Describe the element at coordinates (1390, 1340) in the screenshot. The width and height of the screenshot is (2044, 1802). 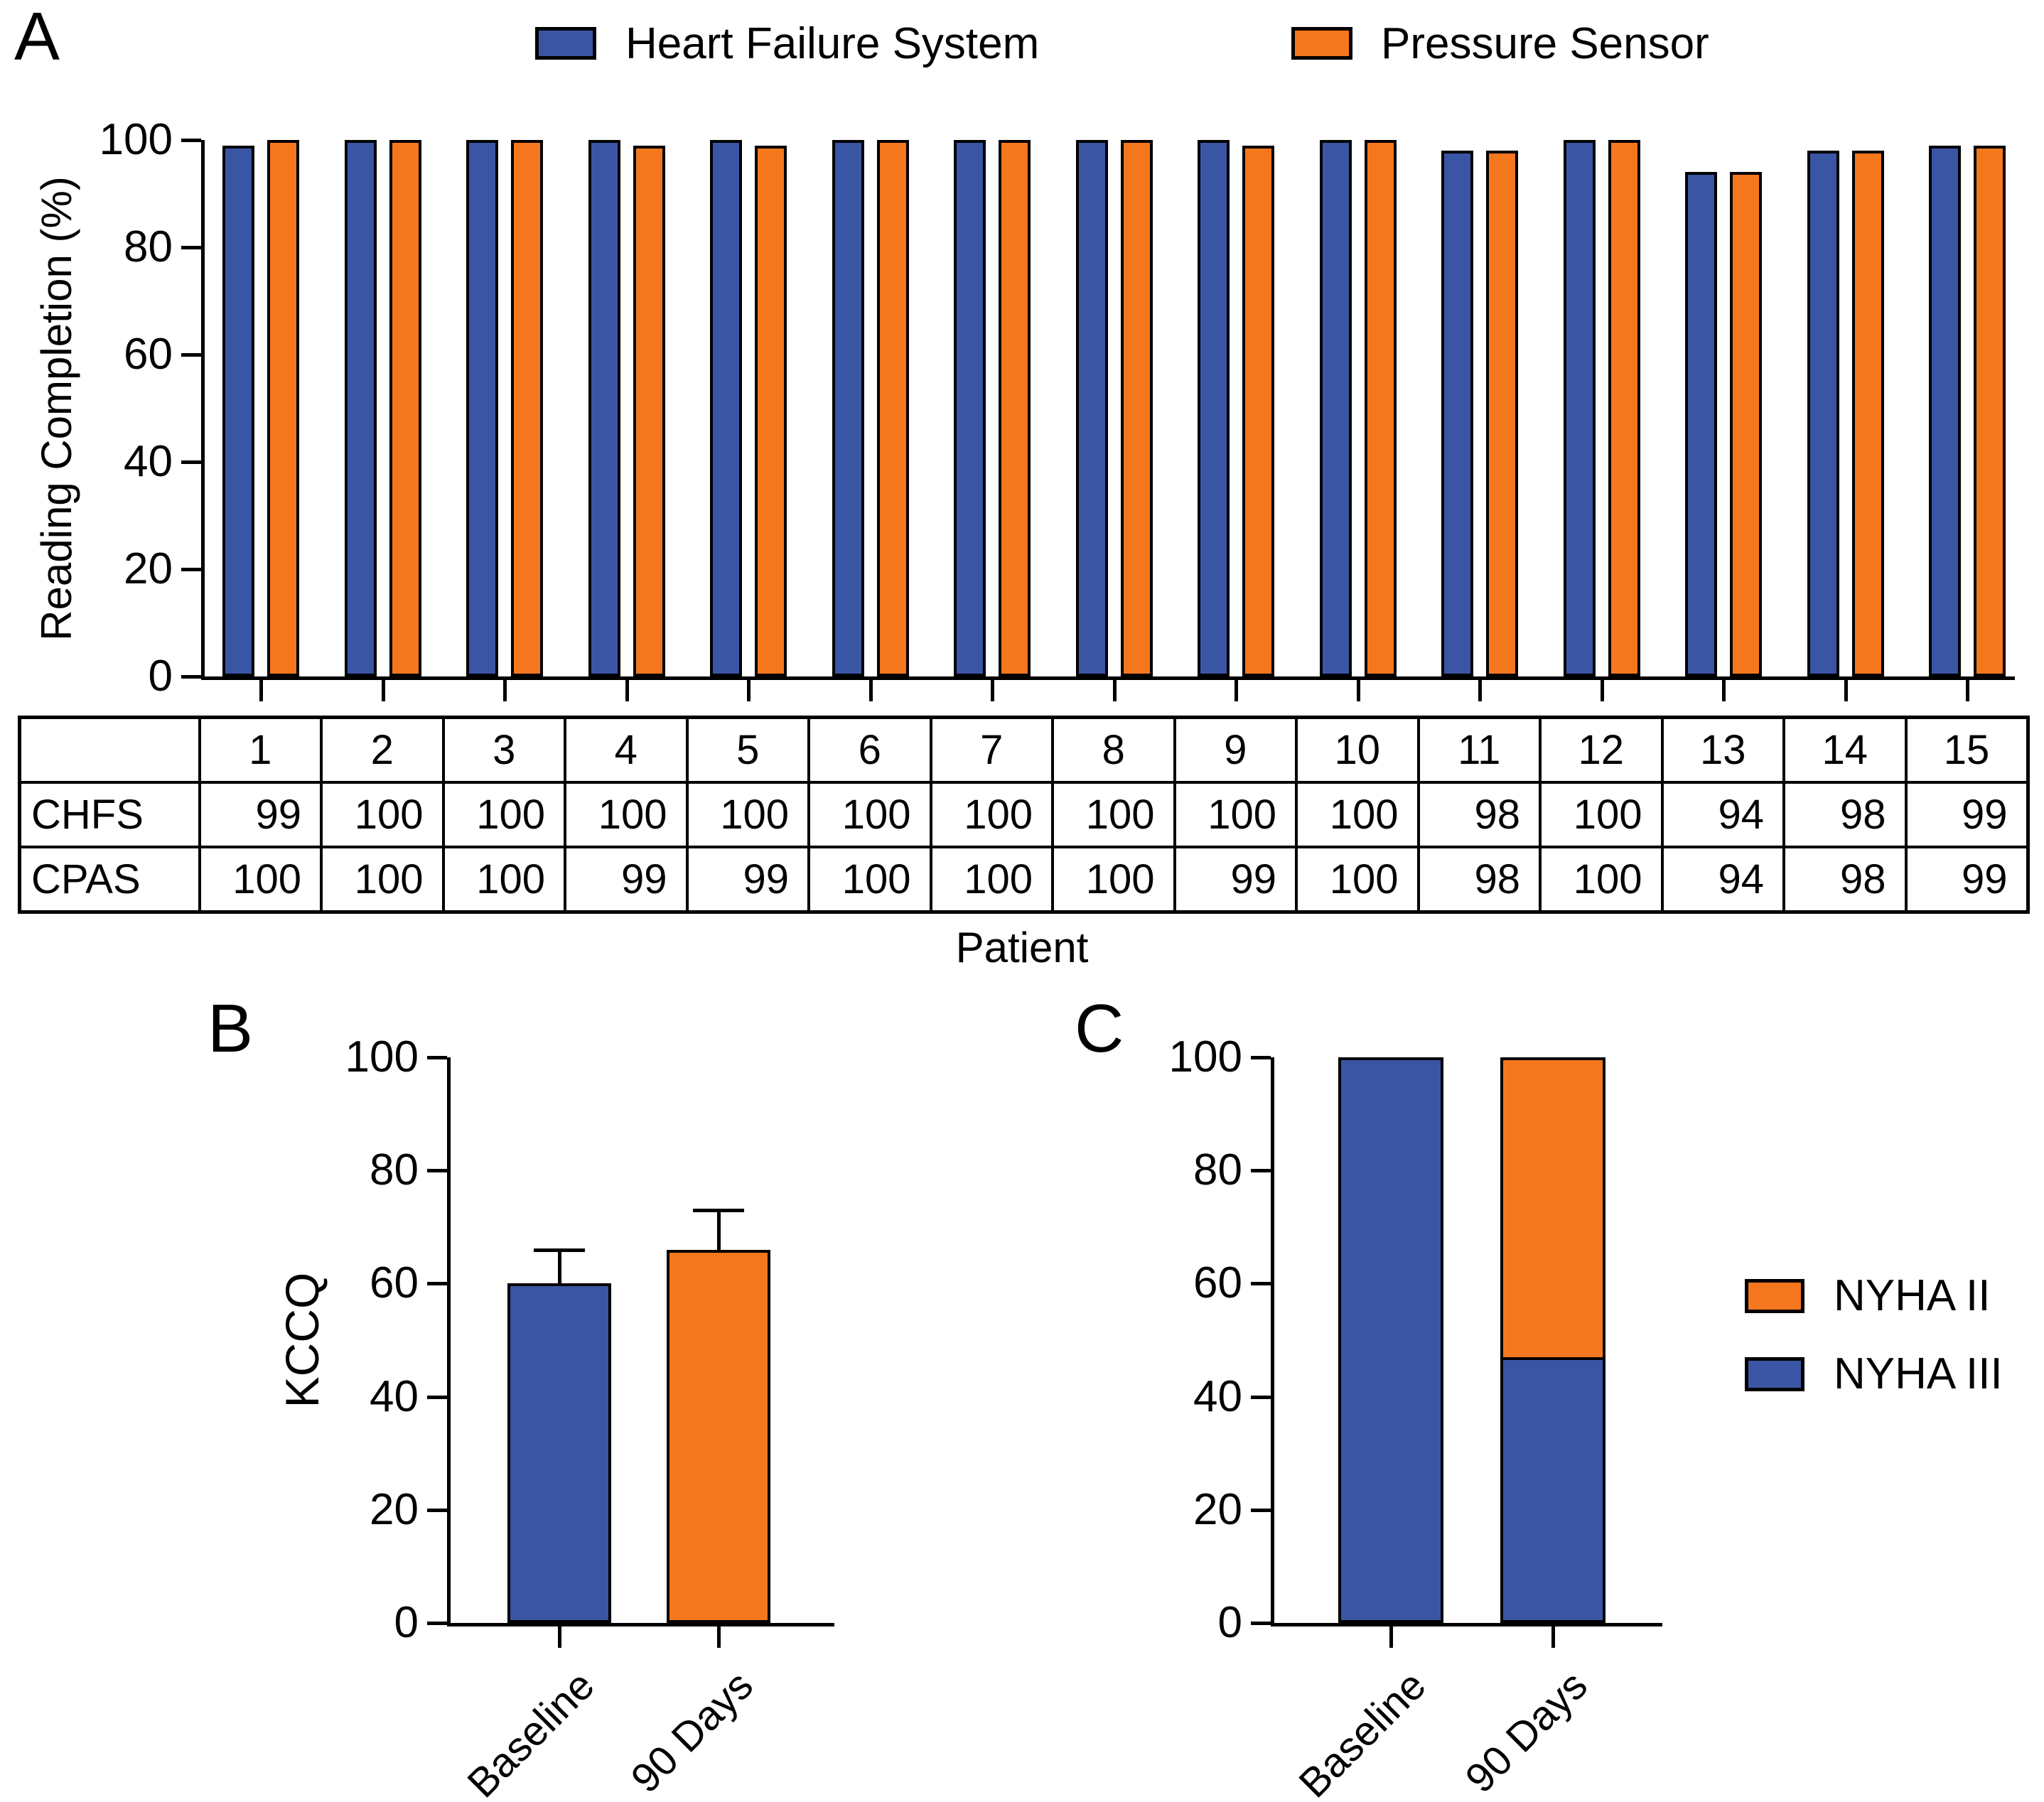
I see `stacked-segment-nyha-iii-baseline` at that location.